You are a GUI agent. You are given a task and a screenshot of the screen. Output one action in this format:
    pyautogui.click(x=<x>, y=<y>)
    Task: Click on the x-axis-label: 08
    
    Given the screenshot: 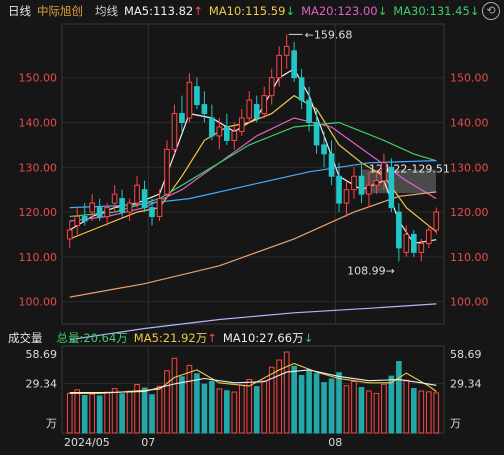 What is the action you would take?
    pyautogui.click(x=335, y=442)
    